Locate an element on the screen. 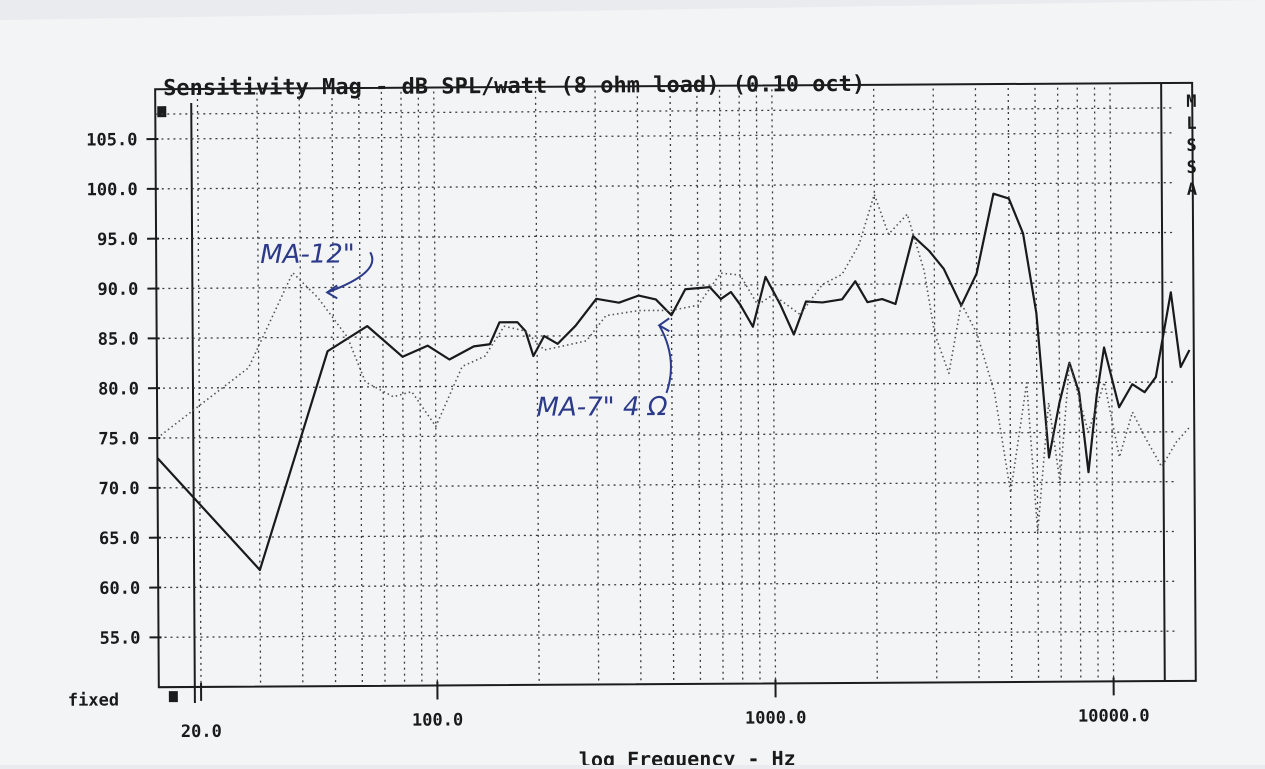 This screenshot has height=769, width=1265. x-tick-label: 10000.0 is located at coordinates (1114, 716).